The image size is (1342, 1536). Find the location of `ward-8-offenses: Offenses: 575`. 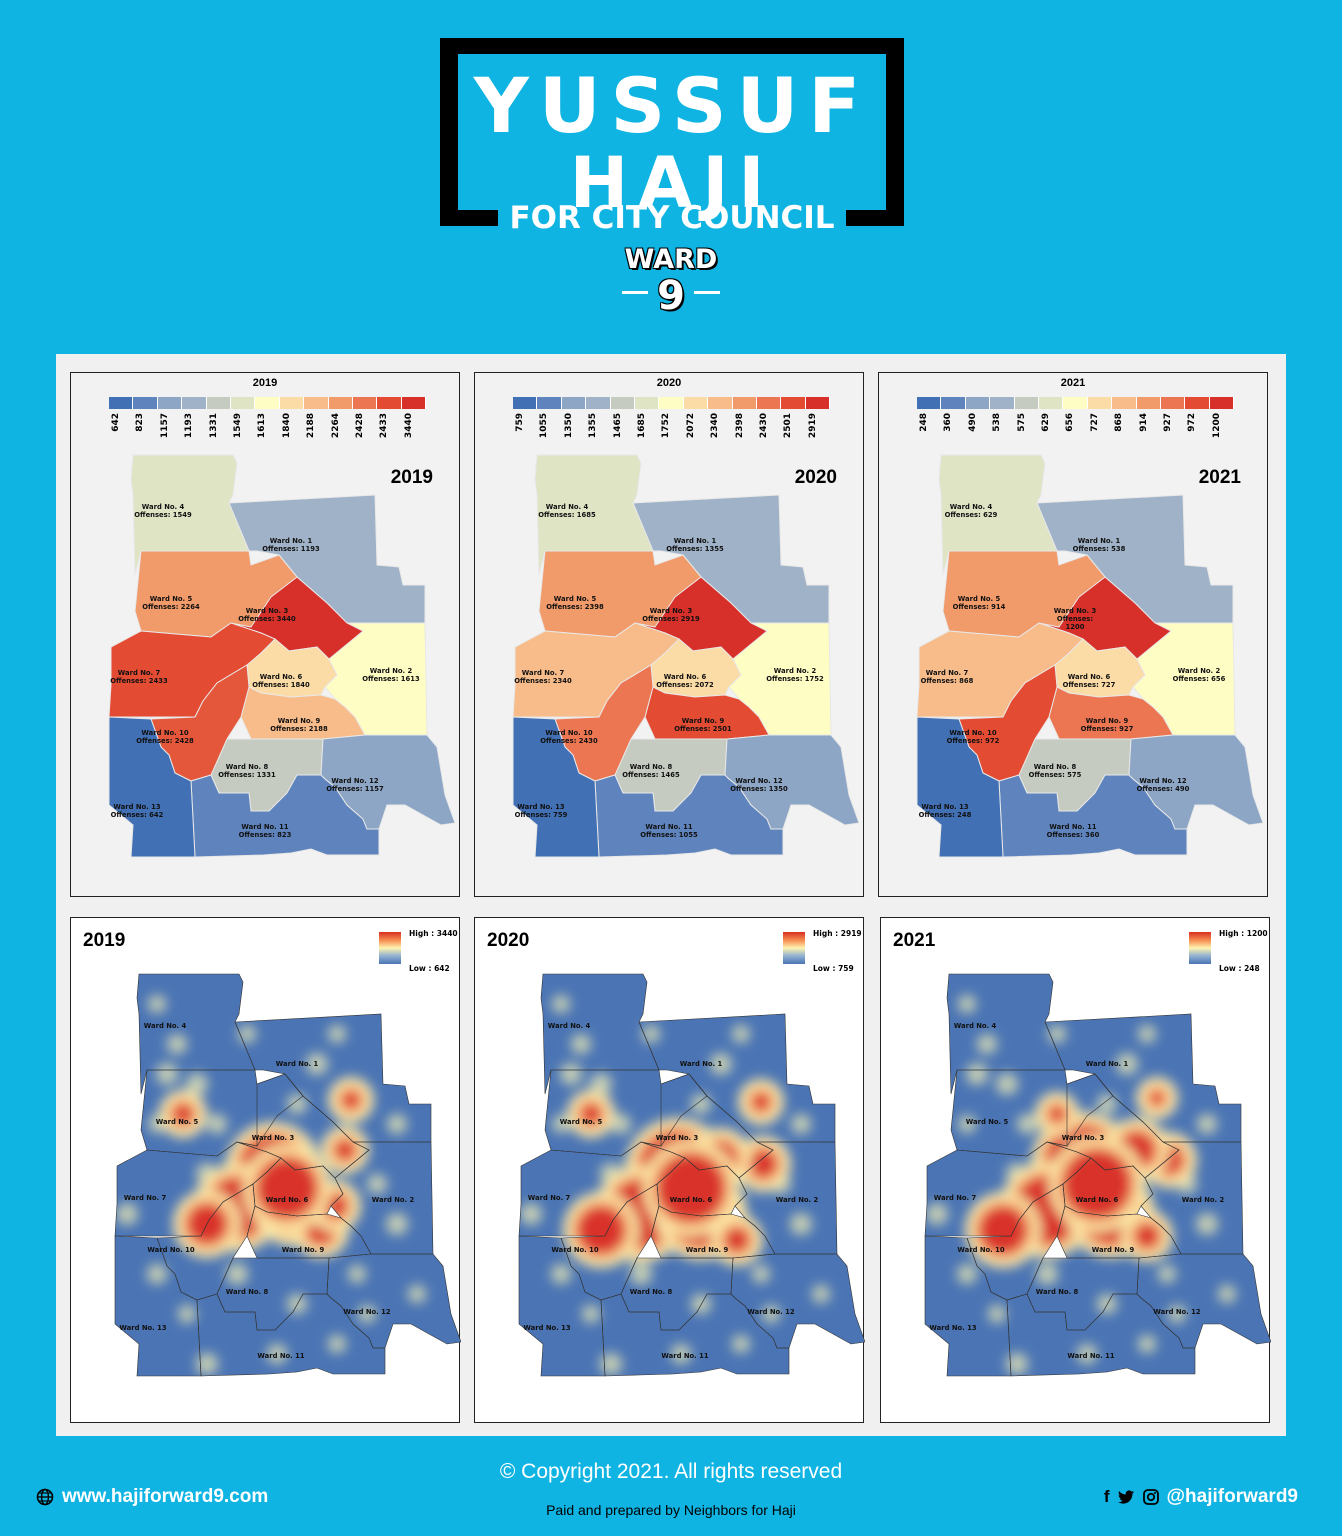

ward-8-offenses: Offenses: 575 is located at coordinates (1055, 775).